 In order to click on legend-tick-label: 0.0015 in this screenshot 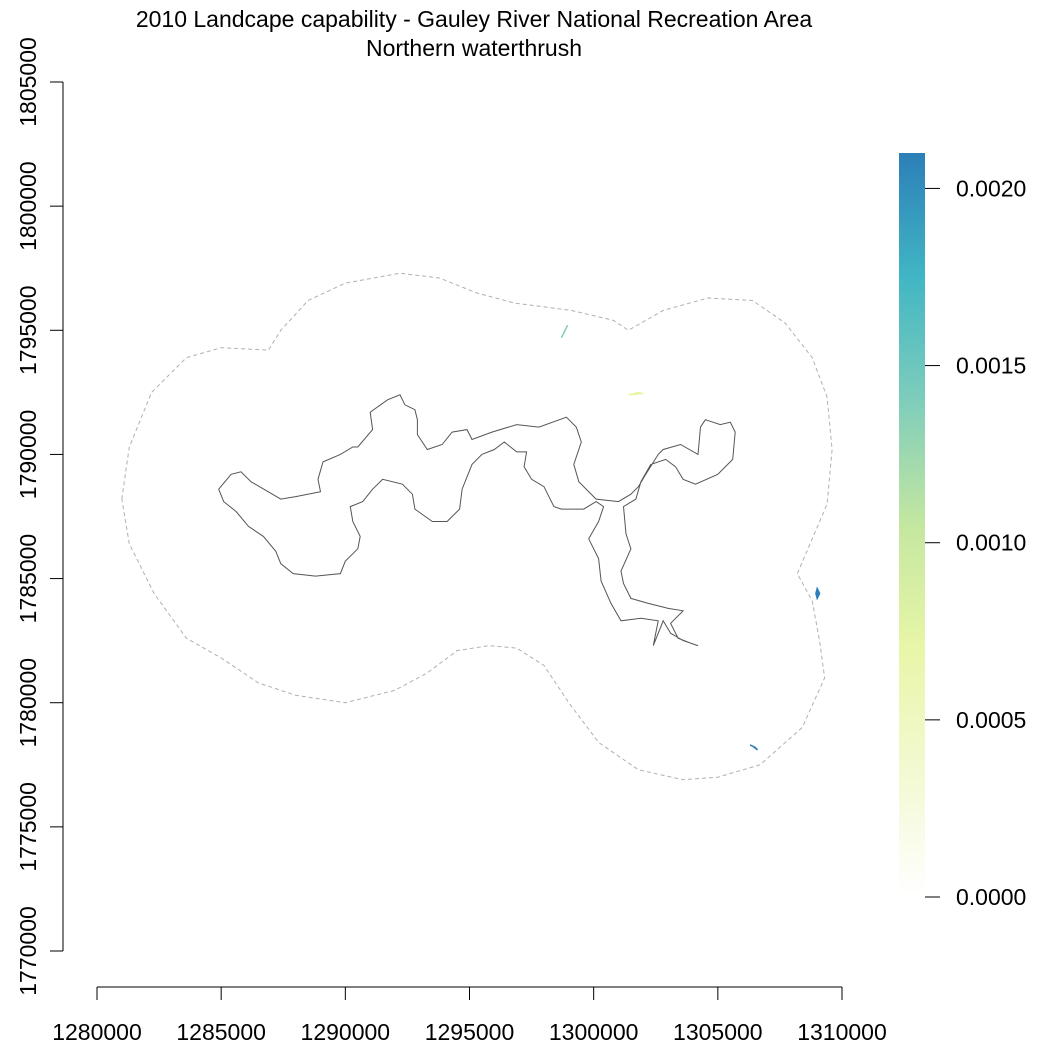, I will do `click(991, 366)`.